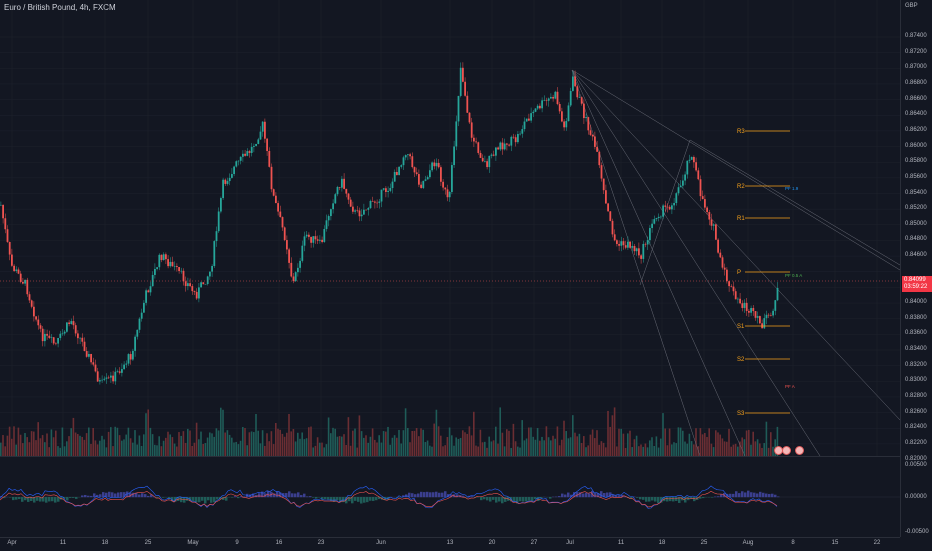  What do you see at coordinates (916, 193) in the screenshot?
I see `price-tick: 0.85400` at bounding box center [916, 193].